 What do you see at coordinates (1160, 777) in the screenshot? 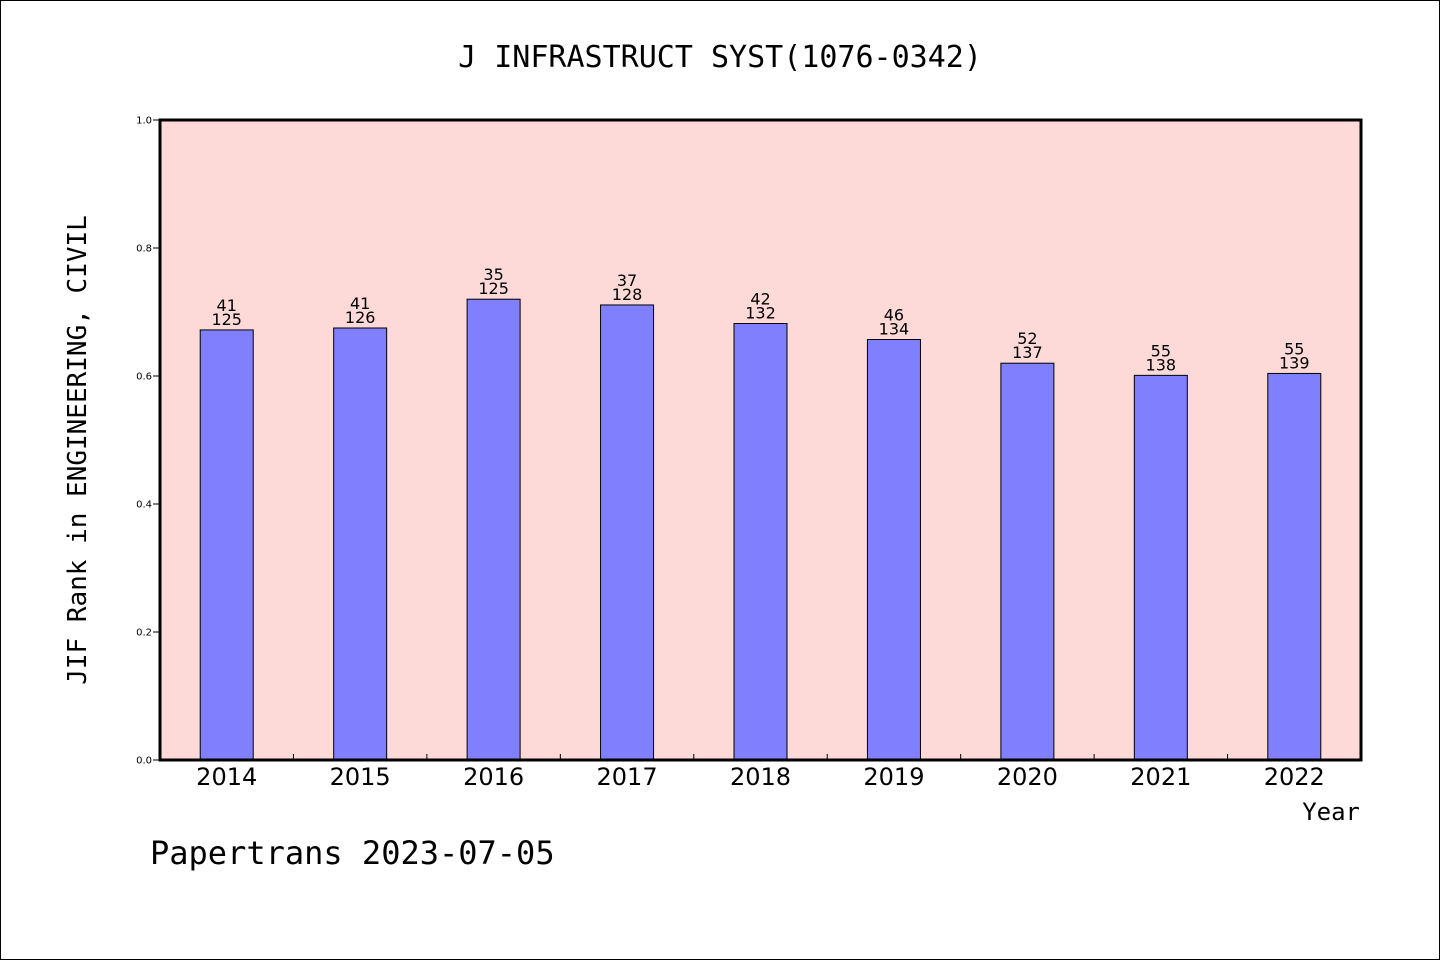
I see `x-tick-label-2021: 2021` at bounding box center [1160, 777].